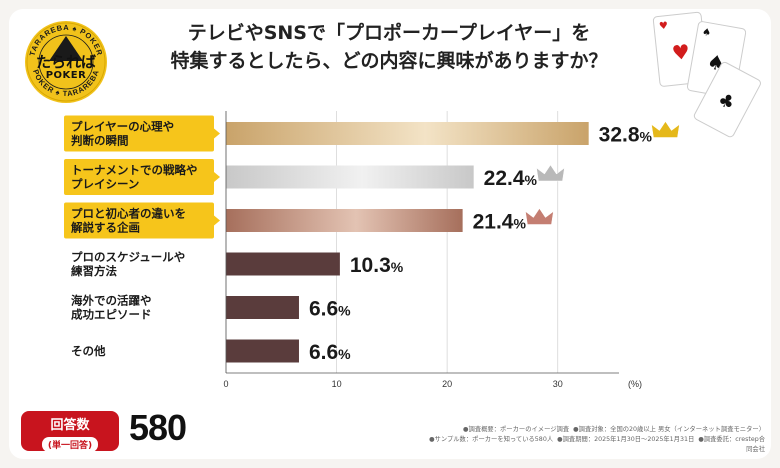  Describe the element at coordinates (70, 444) in the screenshot. I see `answers-sublabel: (単一回答)` at that location.